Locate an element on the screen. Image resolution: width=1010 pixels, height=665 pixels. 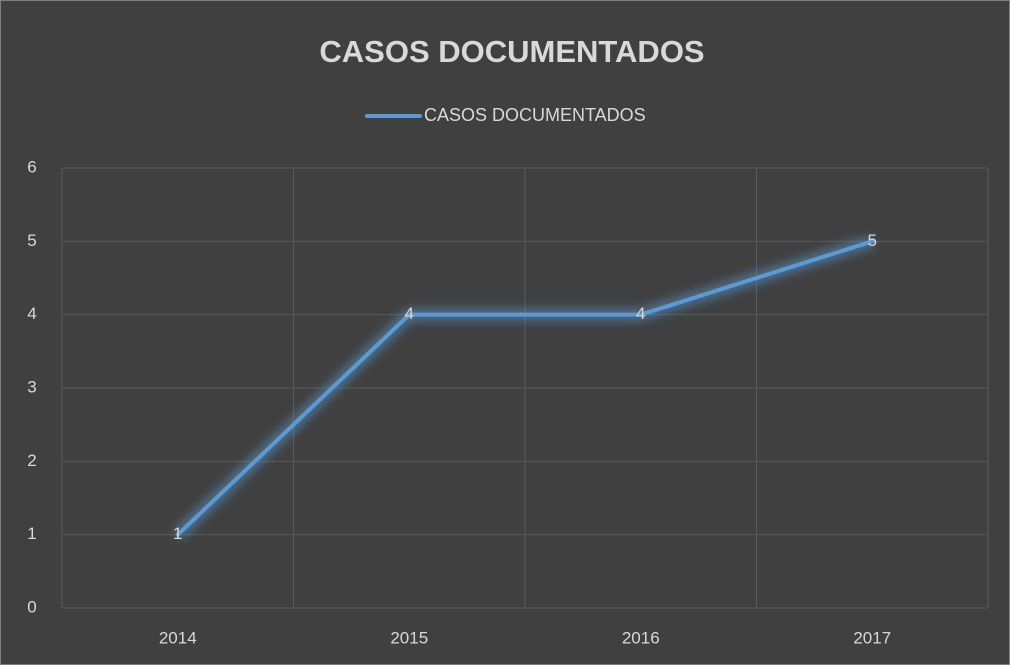
data-label: 1 is located at coordinates (177, 533).